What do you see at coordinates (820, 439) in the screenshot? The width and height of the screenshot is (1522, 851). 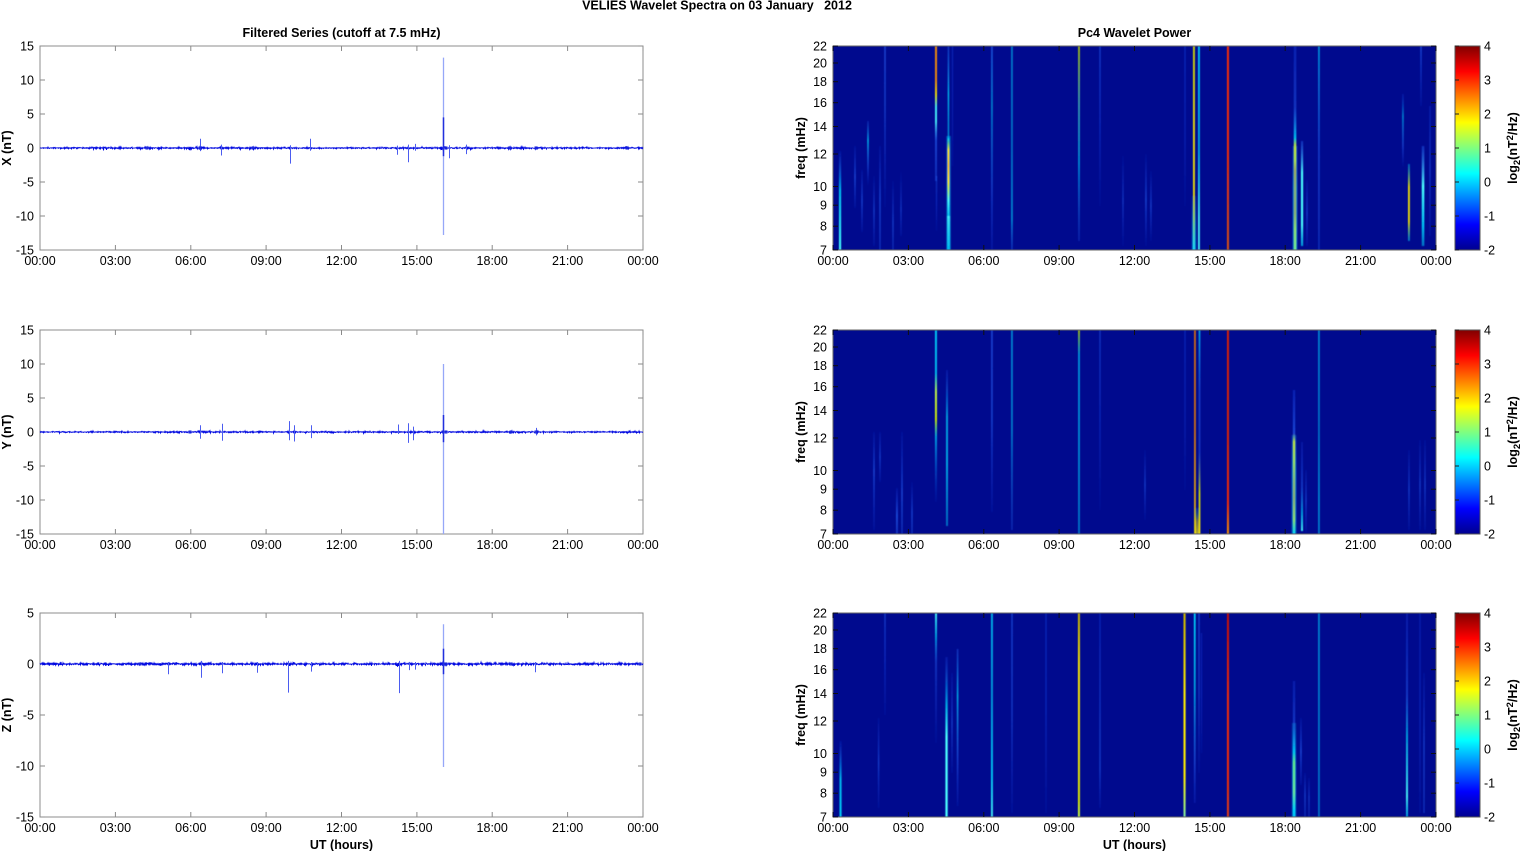 I see `svg-text: 12` at bounding box center [820, 439].